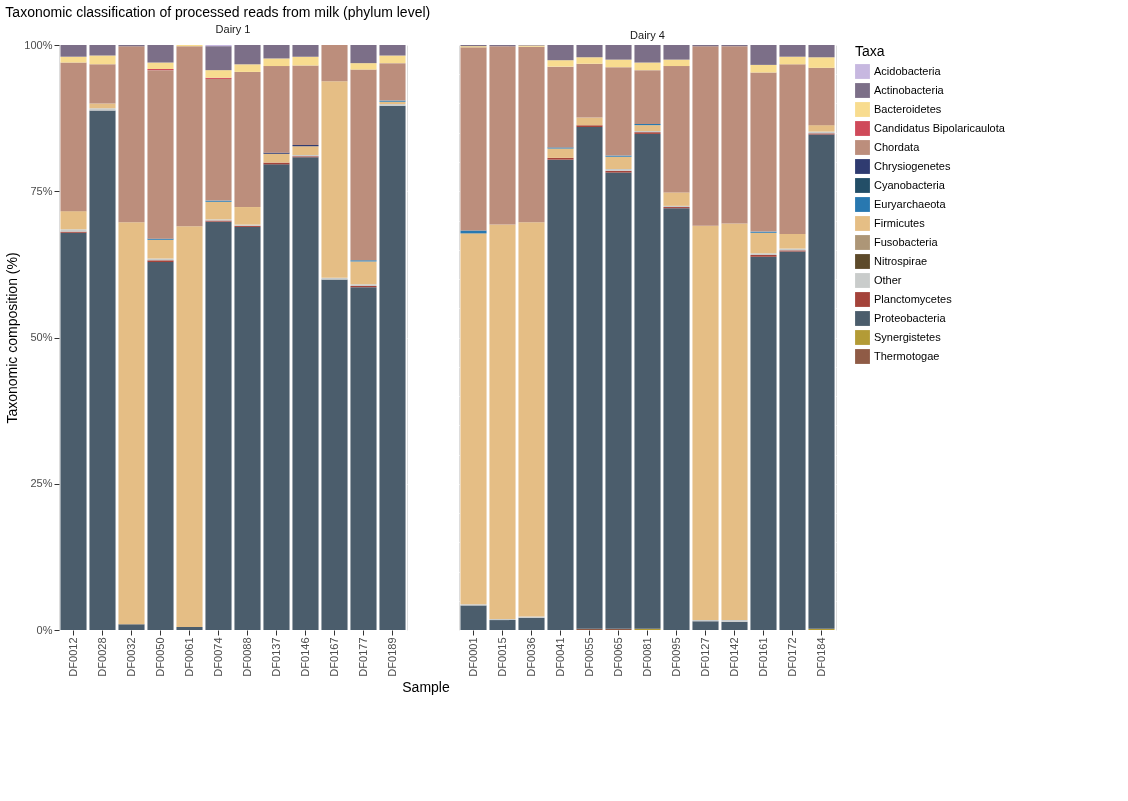  What do you see at coordinates (870, 51) in the screenshot?
I see `legend-title: Taxa` at bounding box center [870, 51].